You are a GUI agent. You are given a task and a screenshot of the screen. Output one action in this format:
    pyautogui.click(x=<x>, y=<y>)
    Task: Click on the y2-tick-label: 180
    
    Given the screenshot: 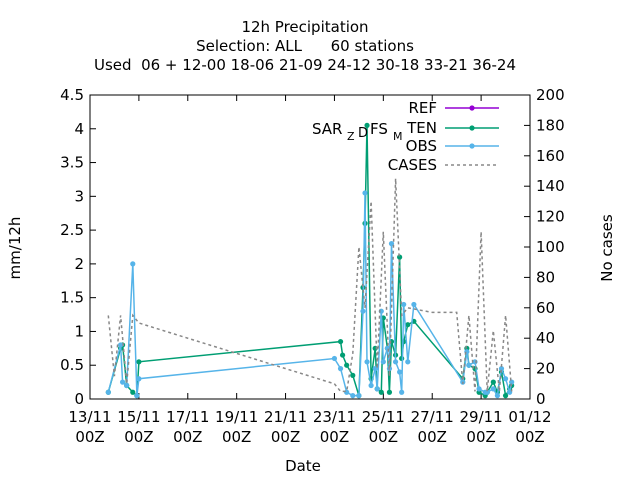 What is the action you would take?
    pyautogui.click(x=550, y=125)
    